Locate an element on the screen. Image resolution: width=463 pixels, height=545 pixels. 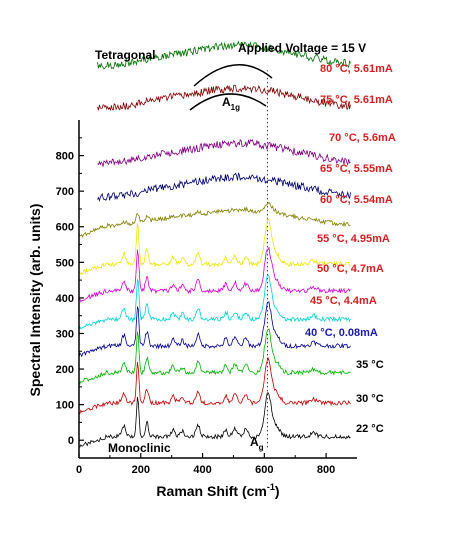
series-label: 45 °C, 4.4mA is located at coordinates (343, 301).